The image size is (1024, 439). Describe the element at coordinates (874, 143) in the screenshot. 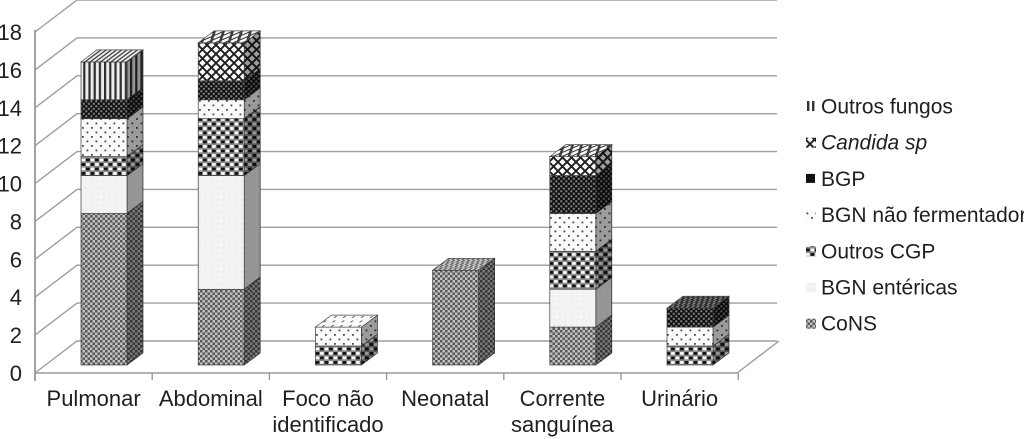

I see `svg-text: Candida sp` at that location.